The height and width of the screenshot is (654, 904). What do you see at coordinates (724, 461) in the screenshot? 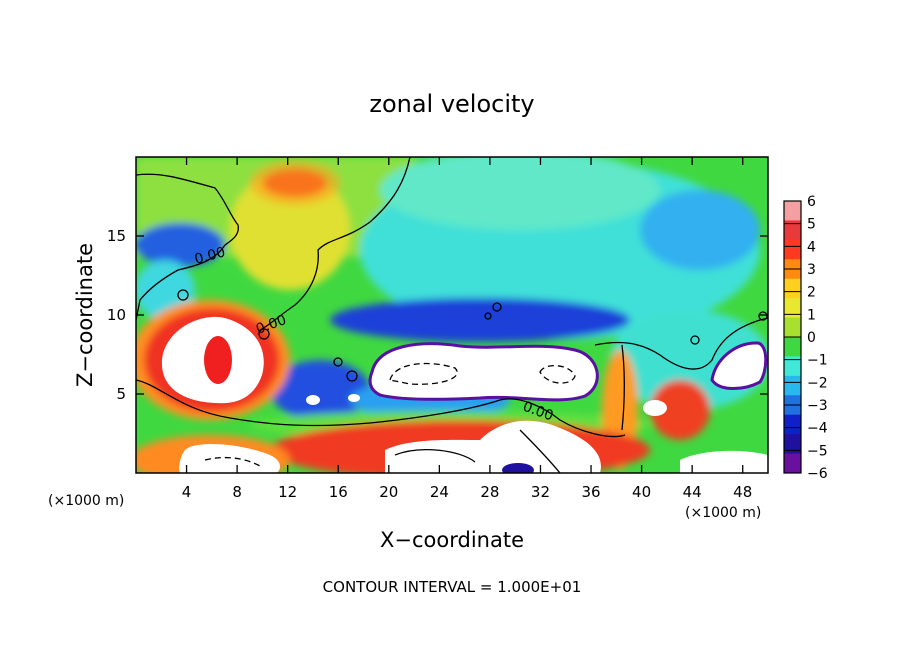
I see `bottom-right-white-blob` at bounding box center [724, 461].